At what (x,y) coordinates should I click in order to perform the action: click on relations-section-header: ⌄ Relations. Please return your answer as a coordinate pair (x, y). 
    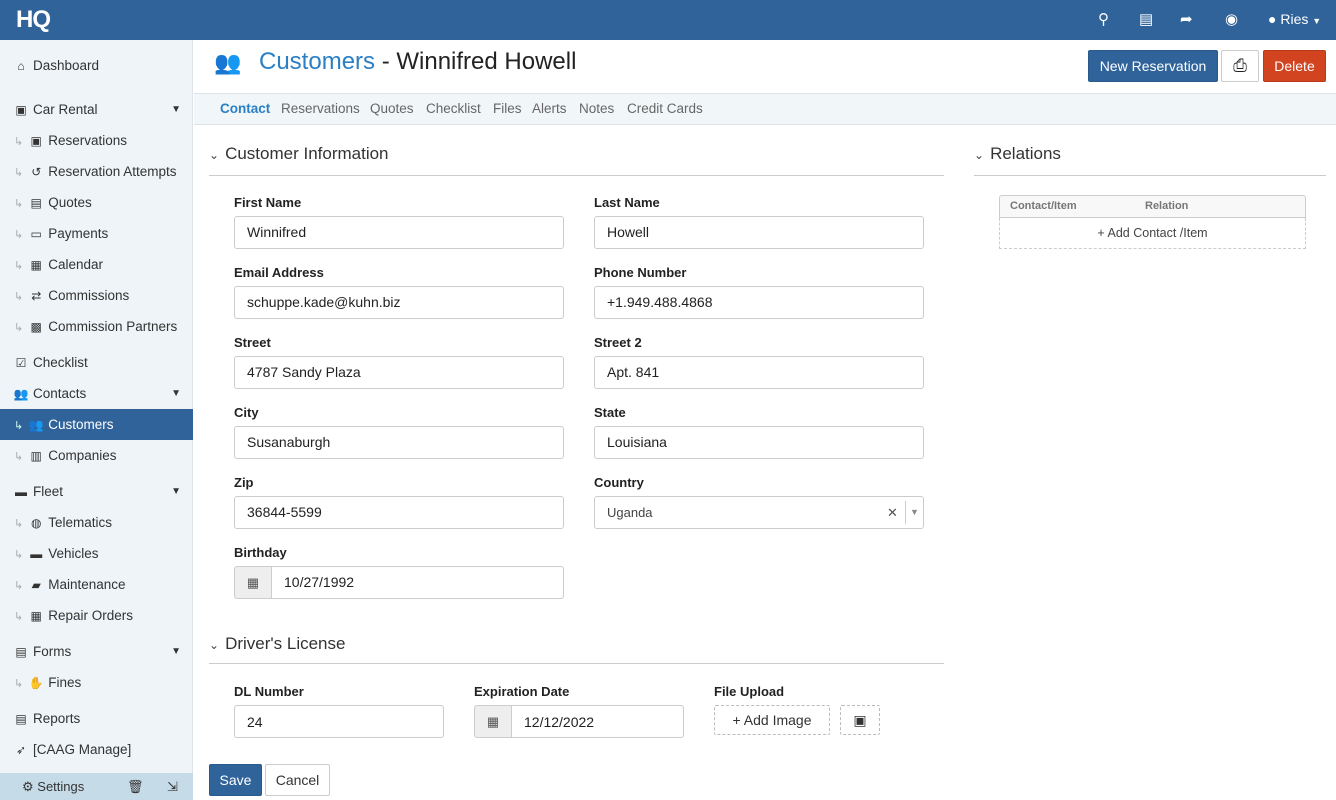
    Looking at the image, I should click on (1017, 154).